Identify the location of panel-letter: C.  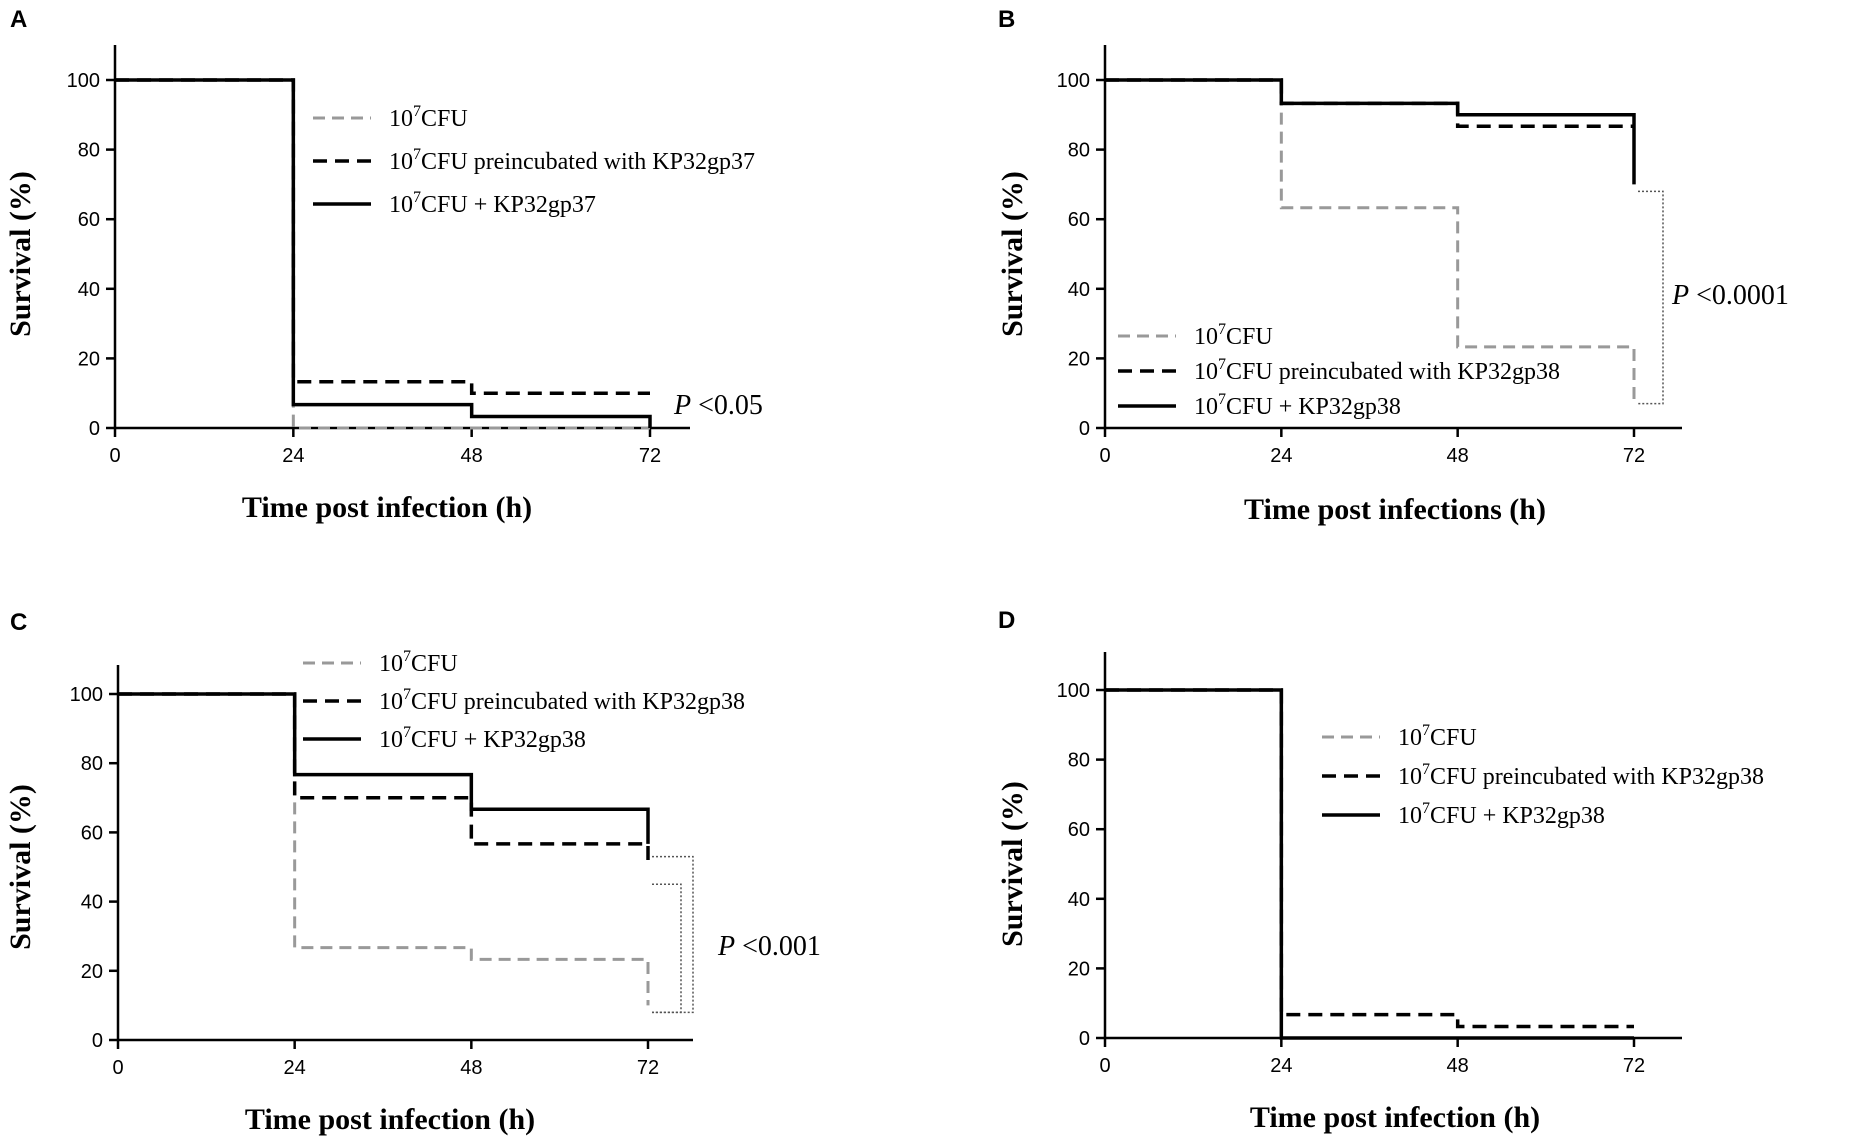
(18, 622).